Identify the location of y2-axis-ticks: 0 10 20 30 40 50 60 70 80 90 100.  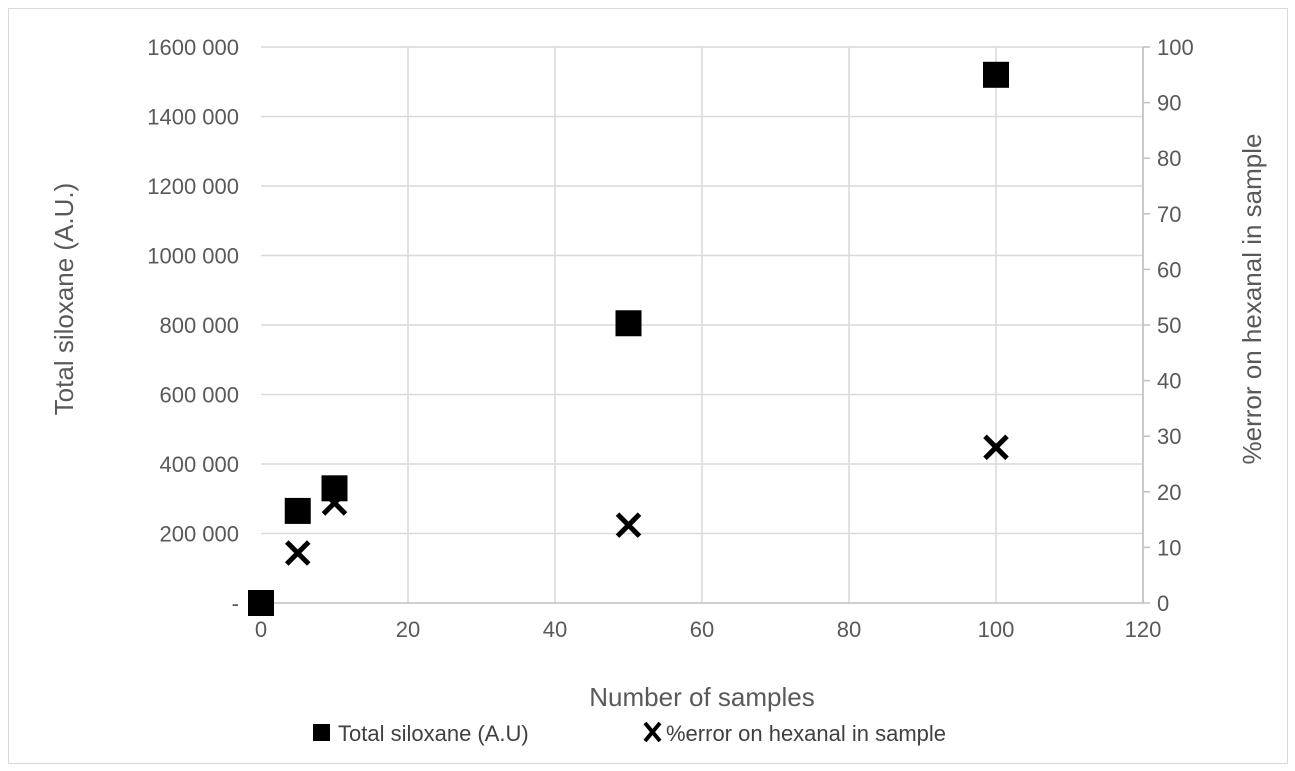
(1168, 325).